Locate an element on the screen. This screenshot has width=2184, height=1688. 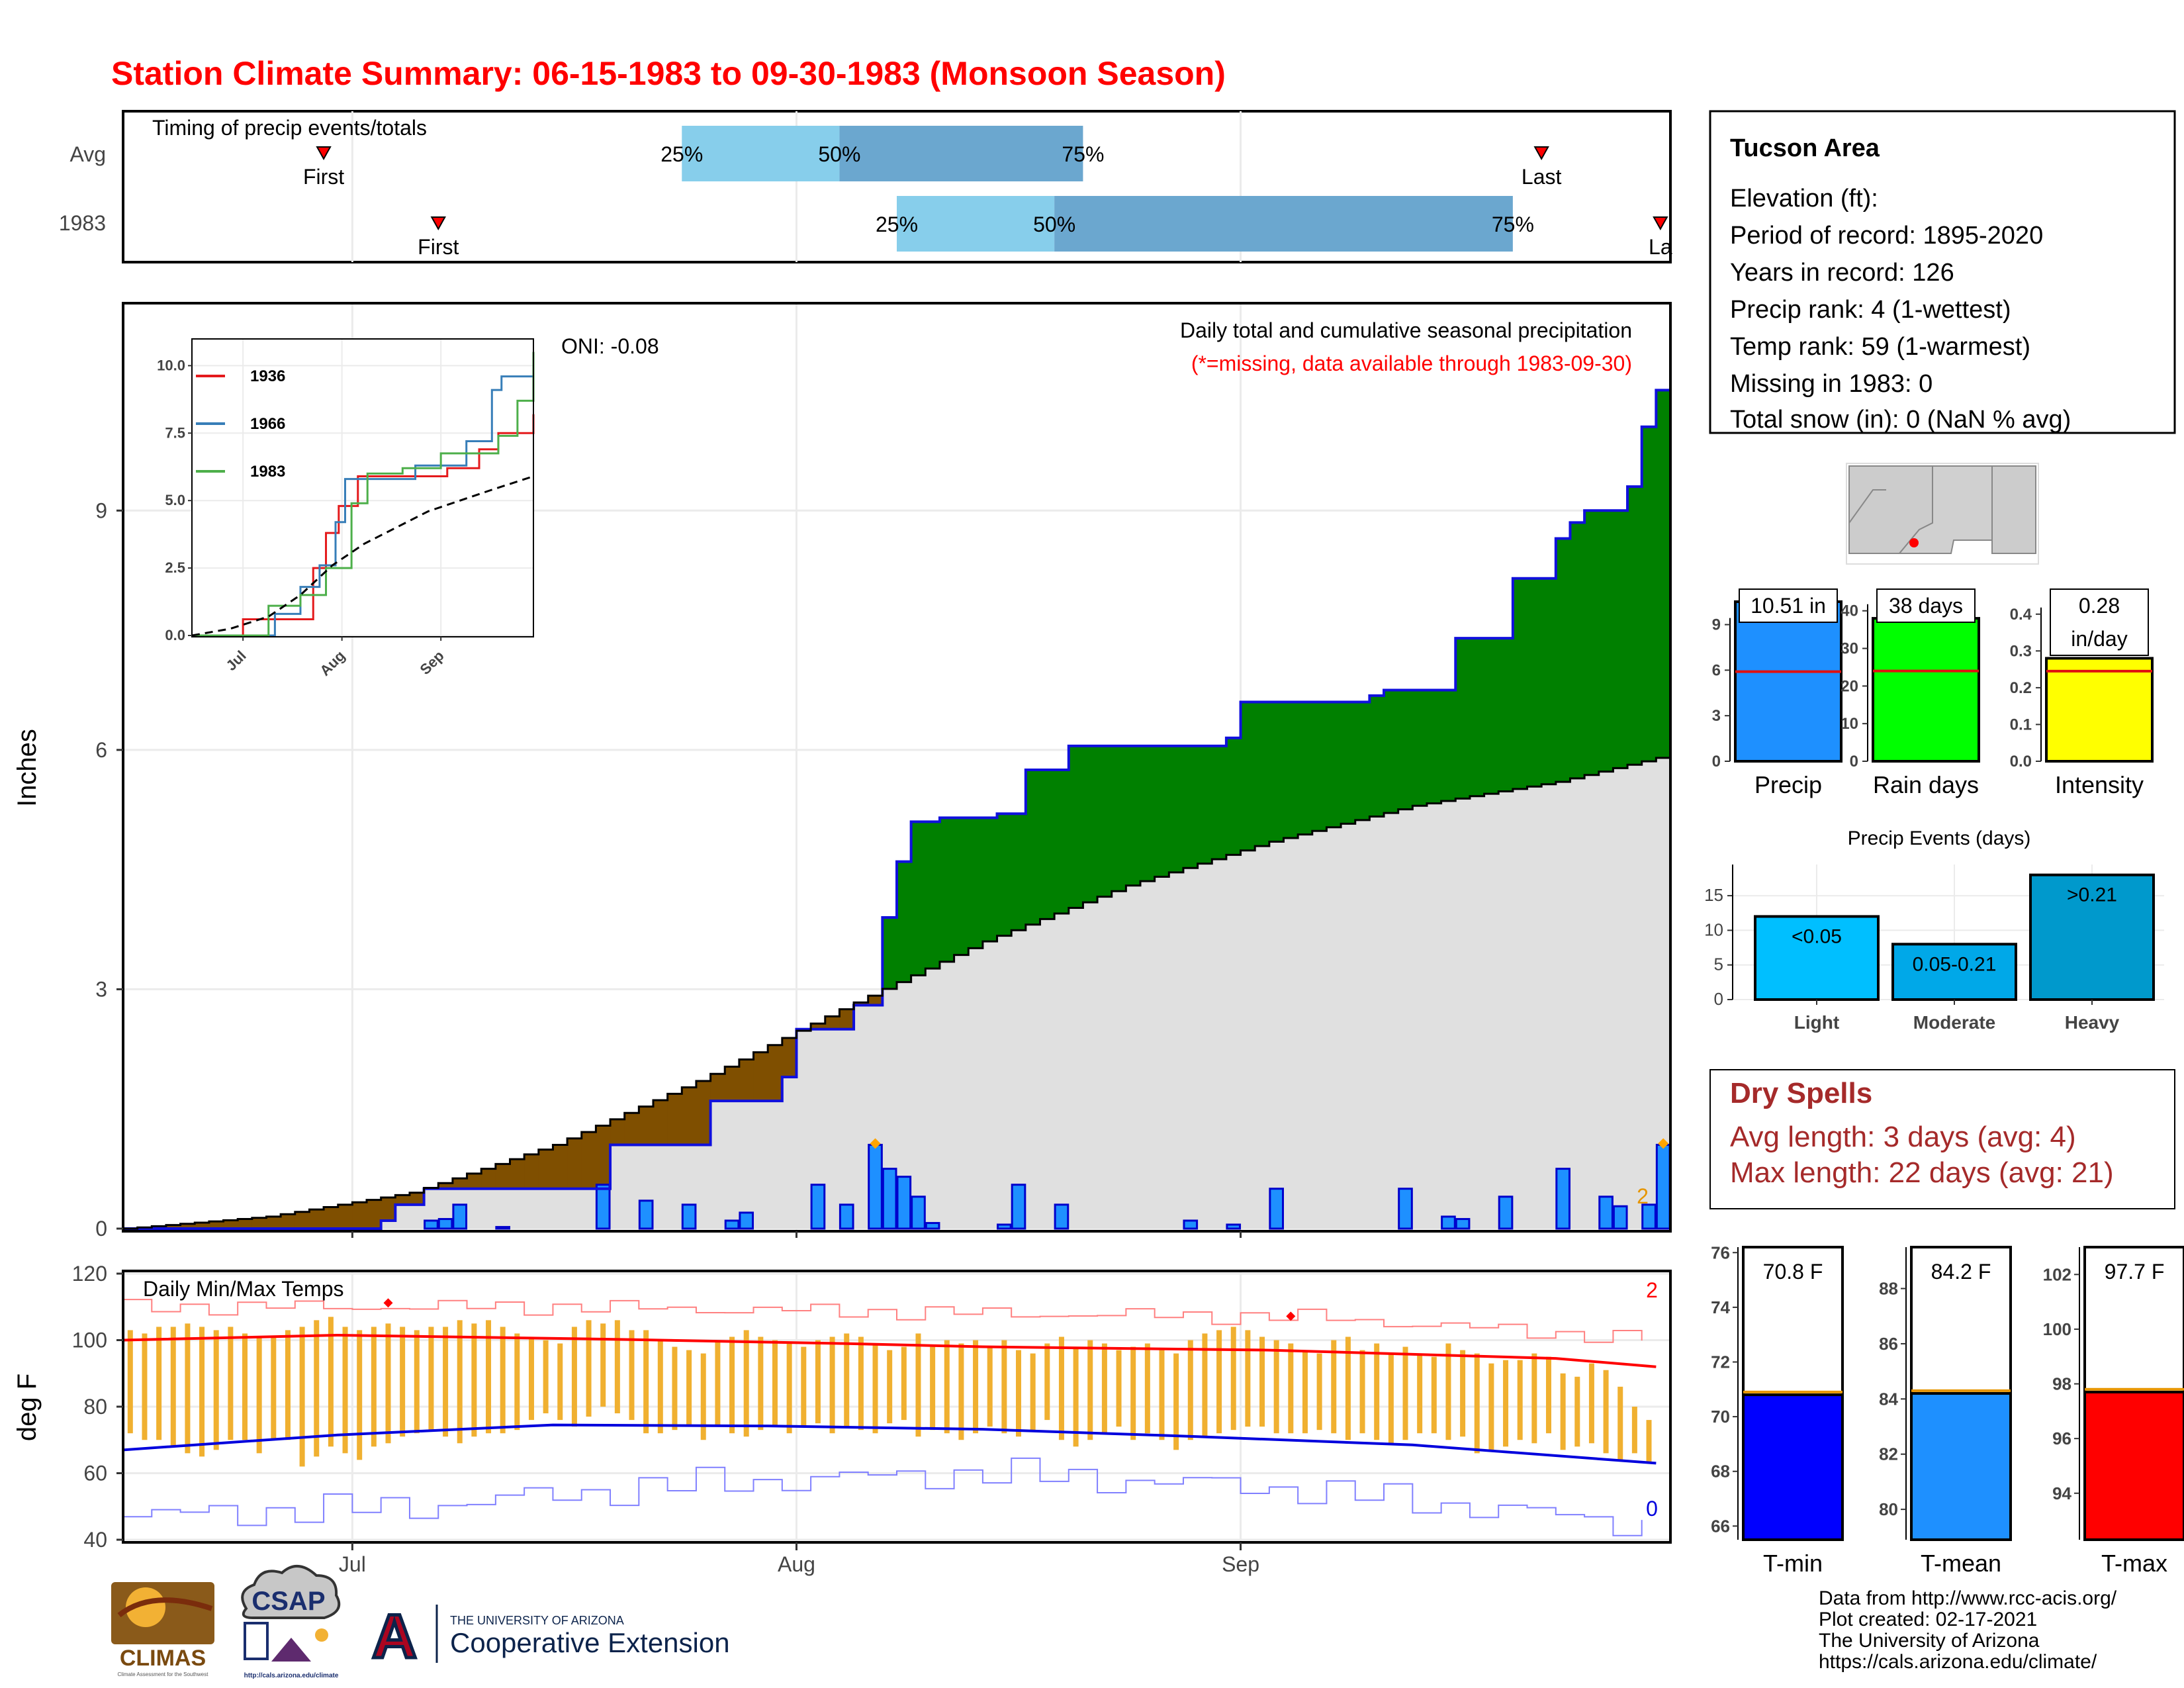
temp-summary-ytick-label: 70 is located at coordinates (1720, 1417).